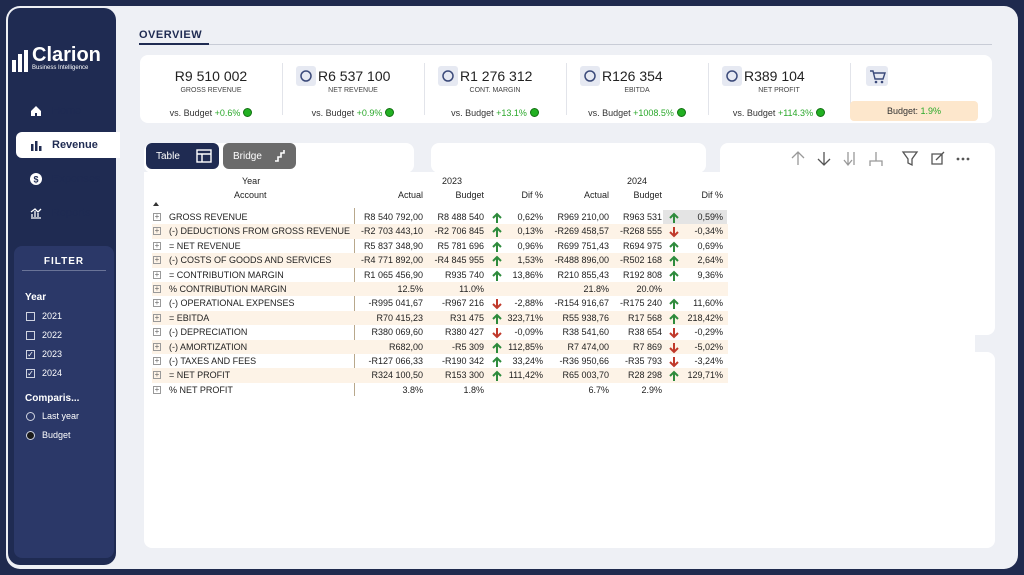  What do you see at coordinates (583, 245) in the screenshot?
I see `cell-value: R699 751,43` at bounding box center [583, 245].